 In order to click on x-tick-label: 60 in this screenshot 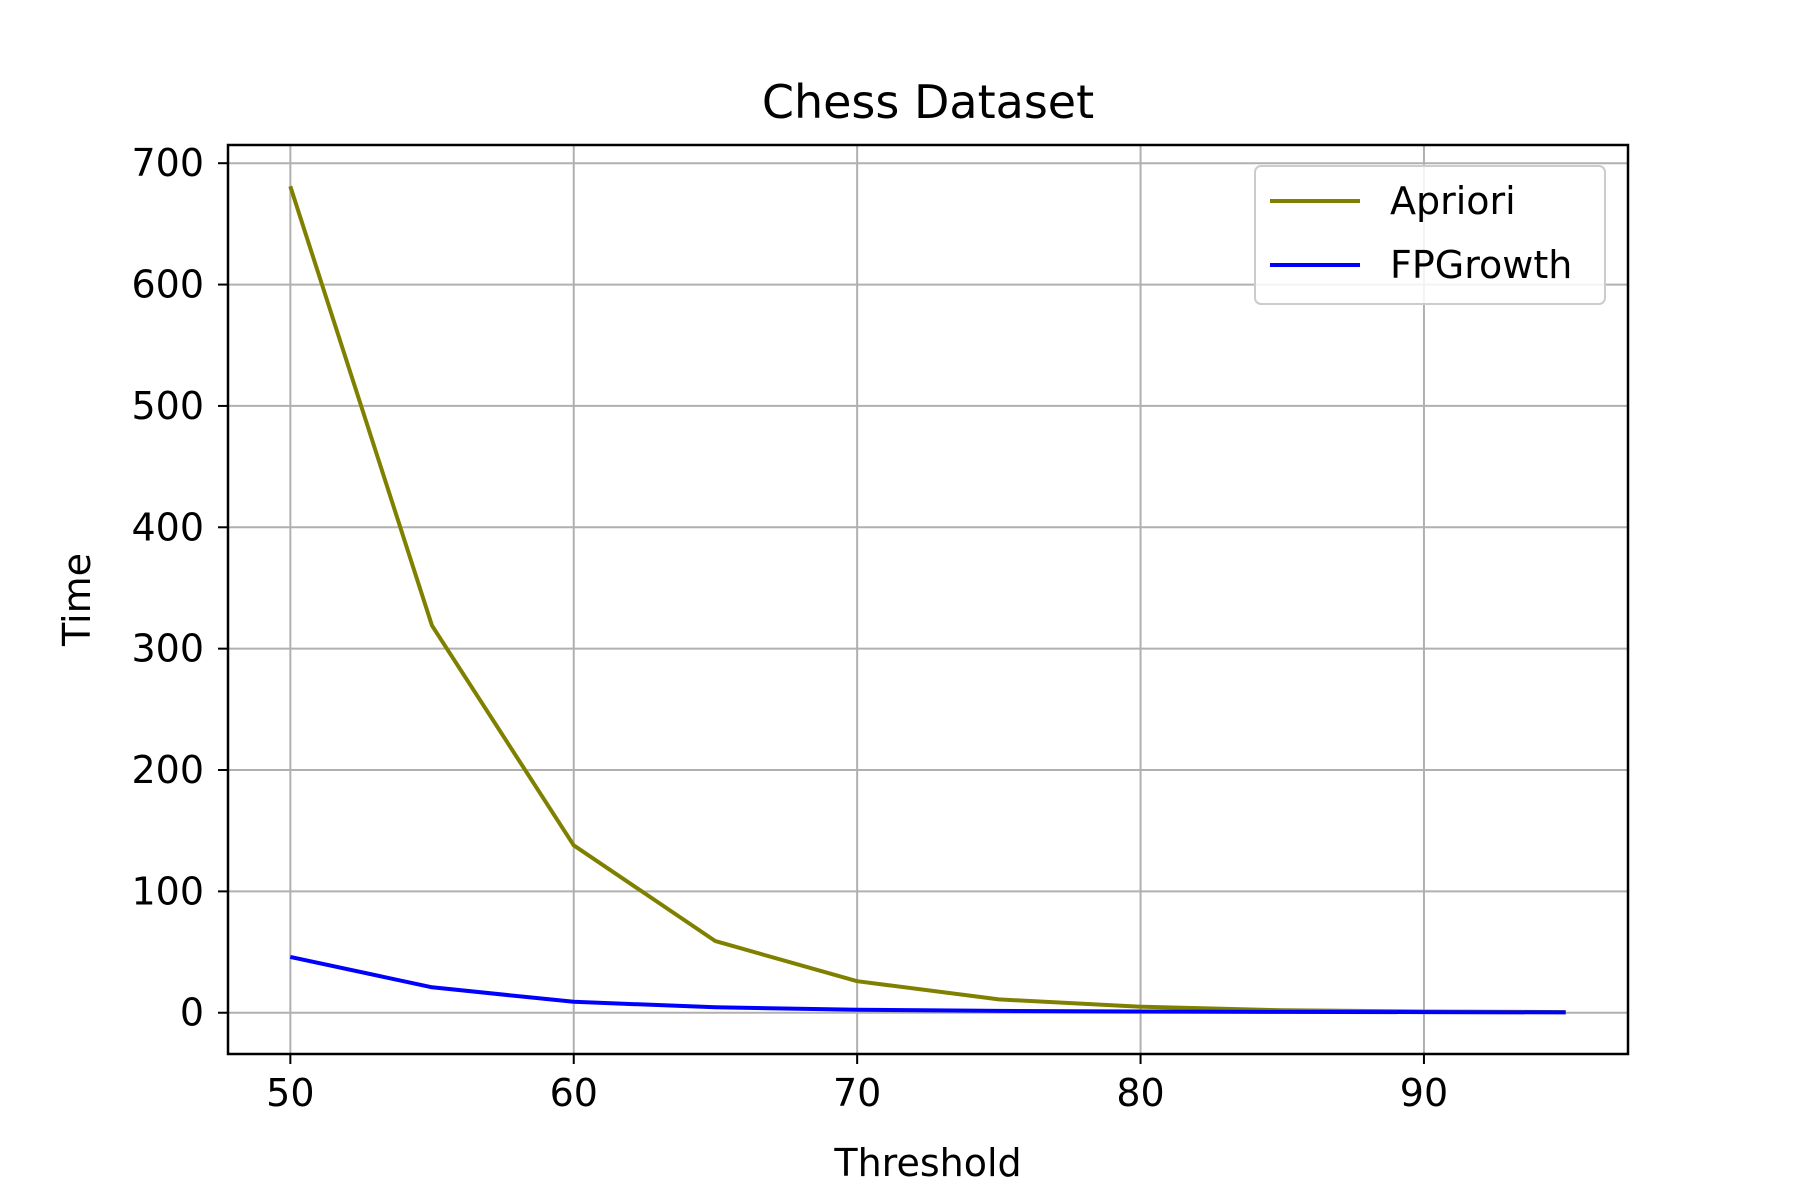, I will do `click(574, 1093)`.